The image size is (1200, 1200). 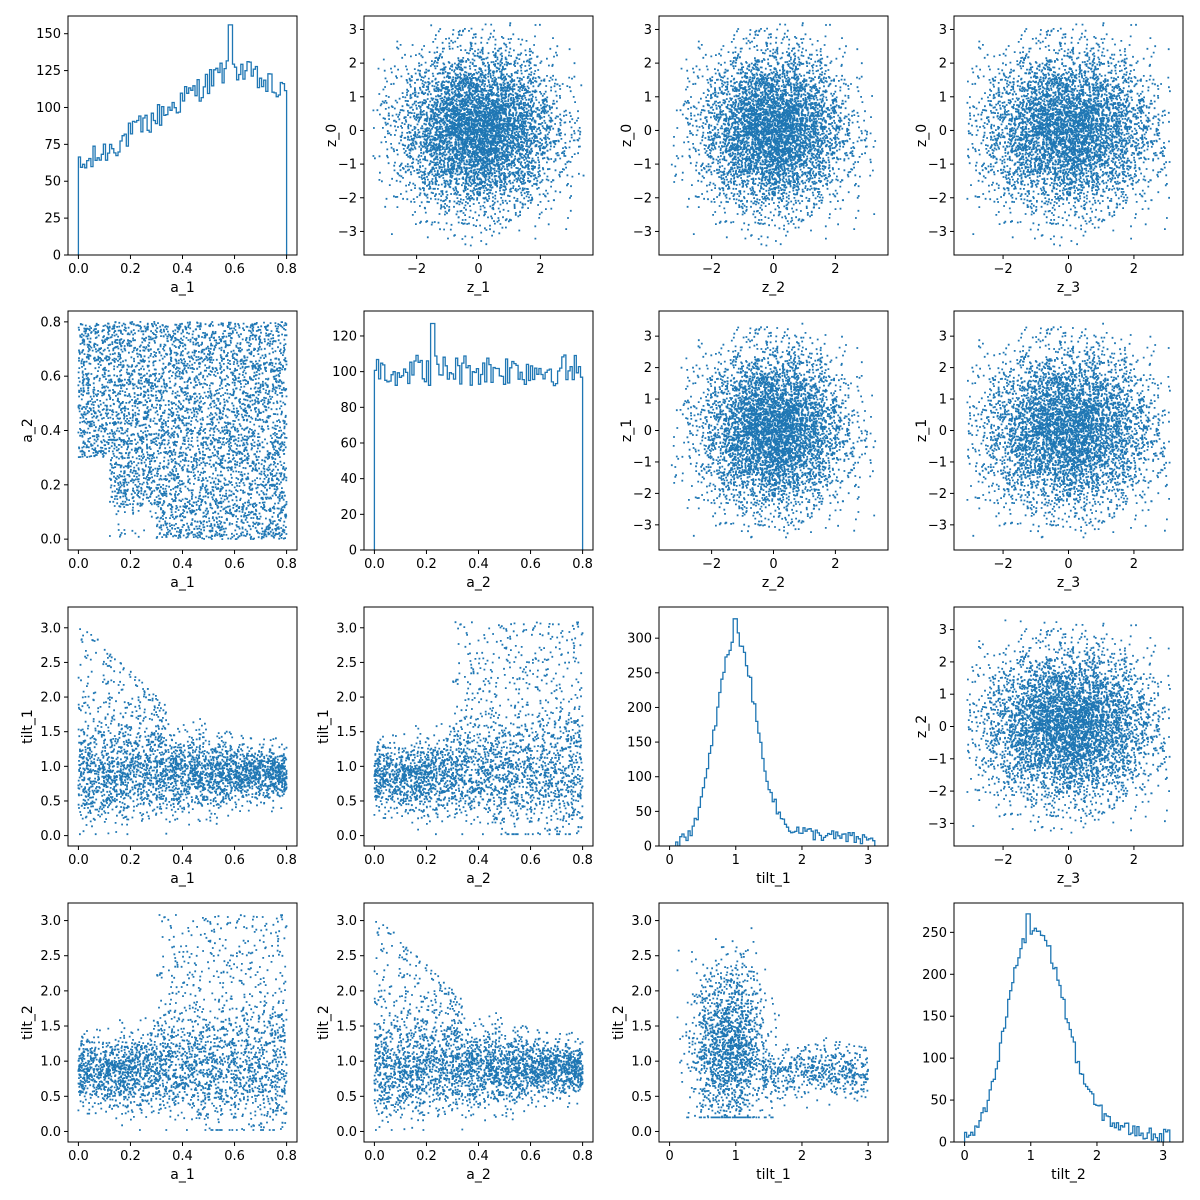 I want to click on subplot-2-2: 0 1 2 3 0 50 100 150 200 250 300 tilt_1, so click(x=758, y=746).